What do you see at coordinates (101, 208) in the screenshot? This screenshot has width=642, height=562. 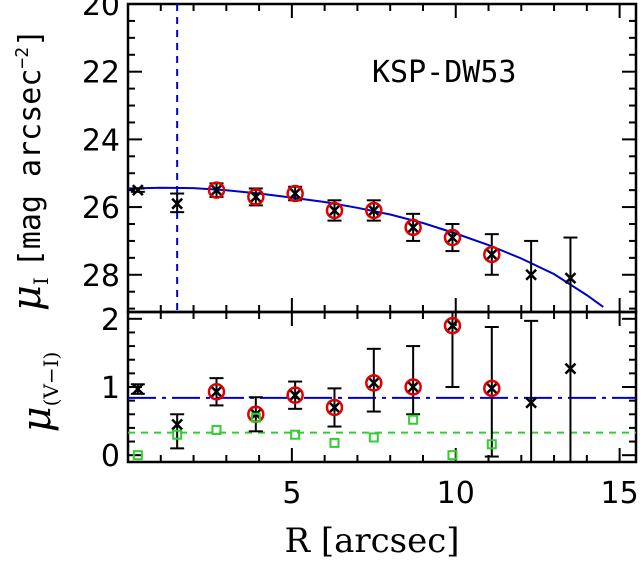 I see `top-y-tick-label: 26` at bounding box center [101, 208].